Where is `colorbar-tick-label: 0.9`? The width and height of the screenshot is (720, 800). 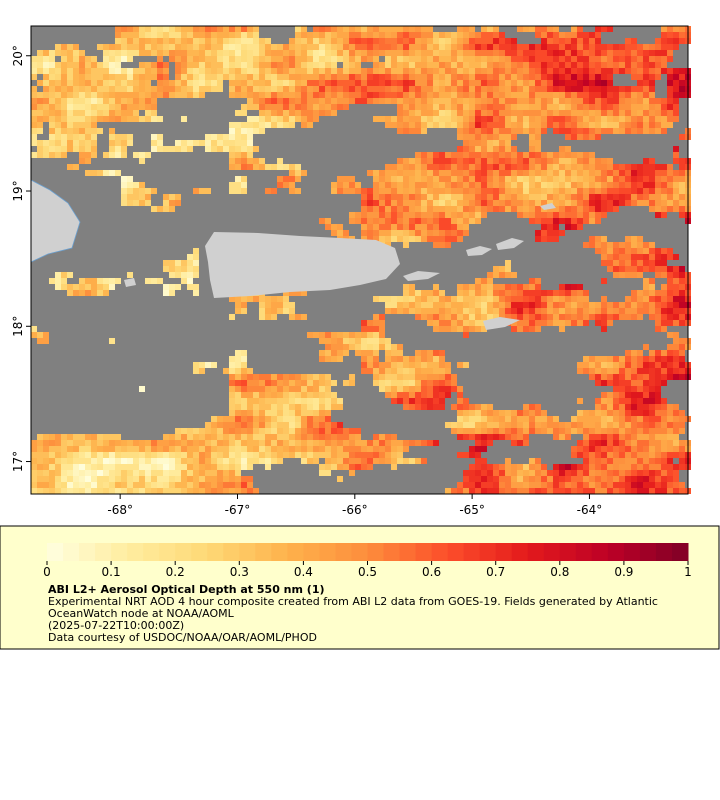
colorbar-tick-label: 0.9 is located at coordinates (623, 572).